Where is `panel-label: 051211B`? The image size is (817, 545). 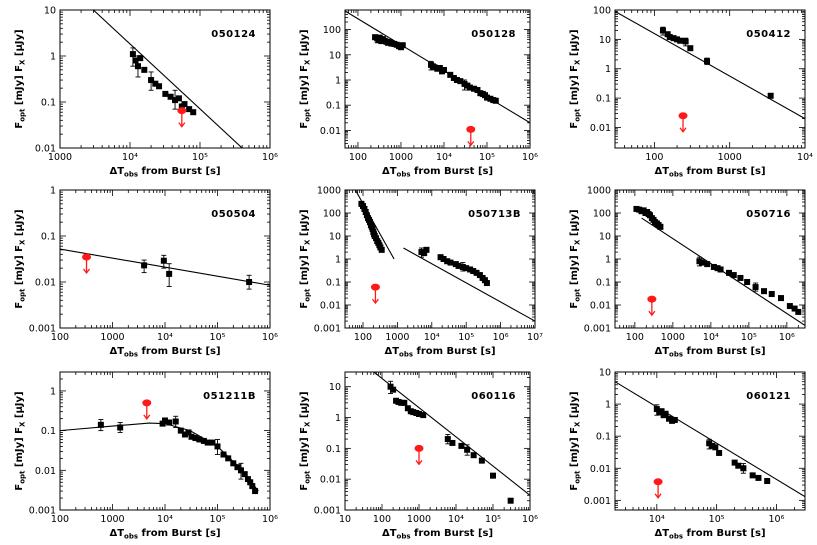 panel-label: 051211B is located at coordinates (229, 396).